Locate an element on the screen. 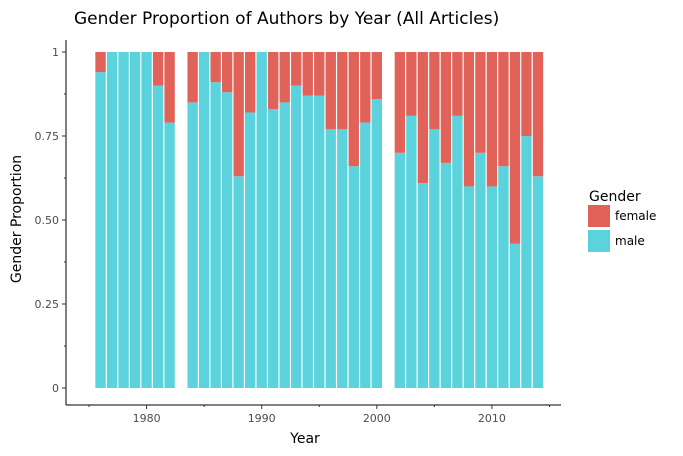 The height and width of the screenshot is (456, 683). bar-female-1994 is located at coordinates (307, 74).